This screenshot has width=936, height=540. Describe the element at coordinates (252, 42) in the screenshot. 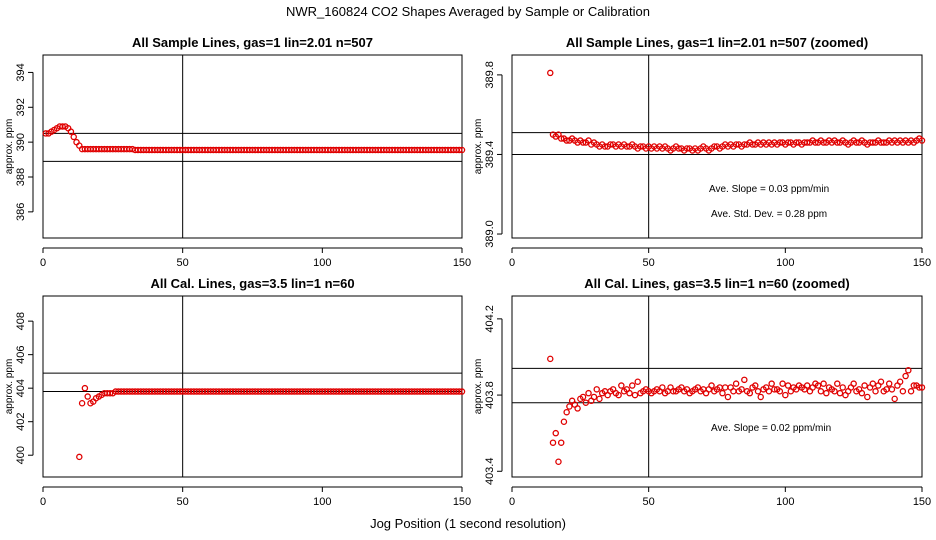

I see `panel-title: All Sample Lines, gas=1 lin=2.01 n=507` at that location.